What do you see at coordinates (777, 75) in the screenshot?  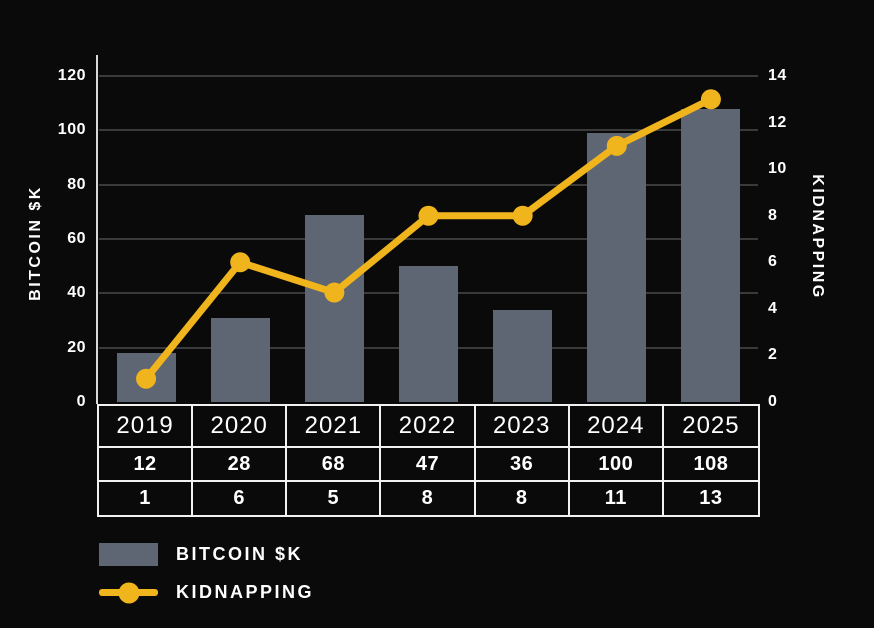 I see `right-axis-tick-label: 14` at bounding box center [777, 75].